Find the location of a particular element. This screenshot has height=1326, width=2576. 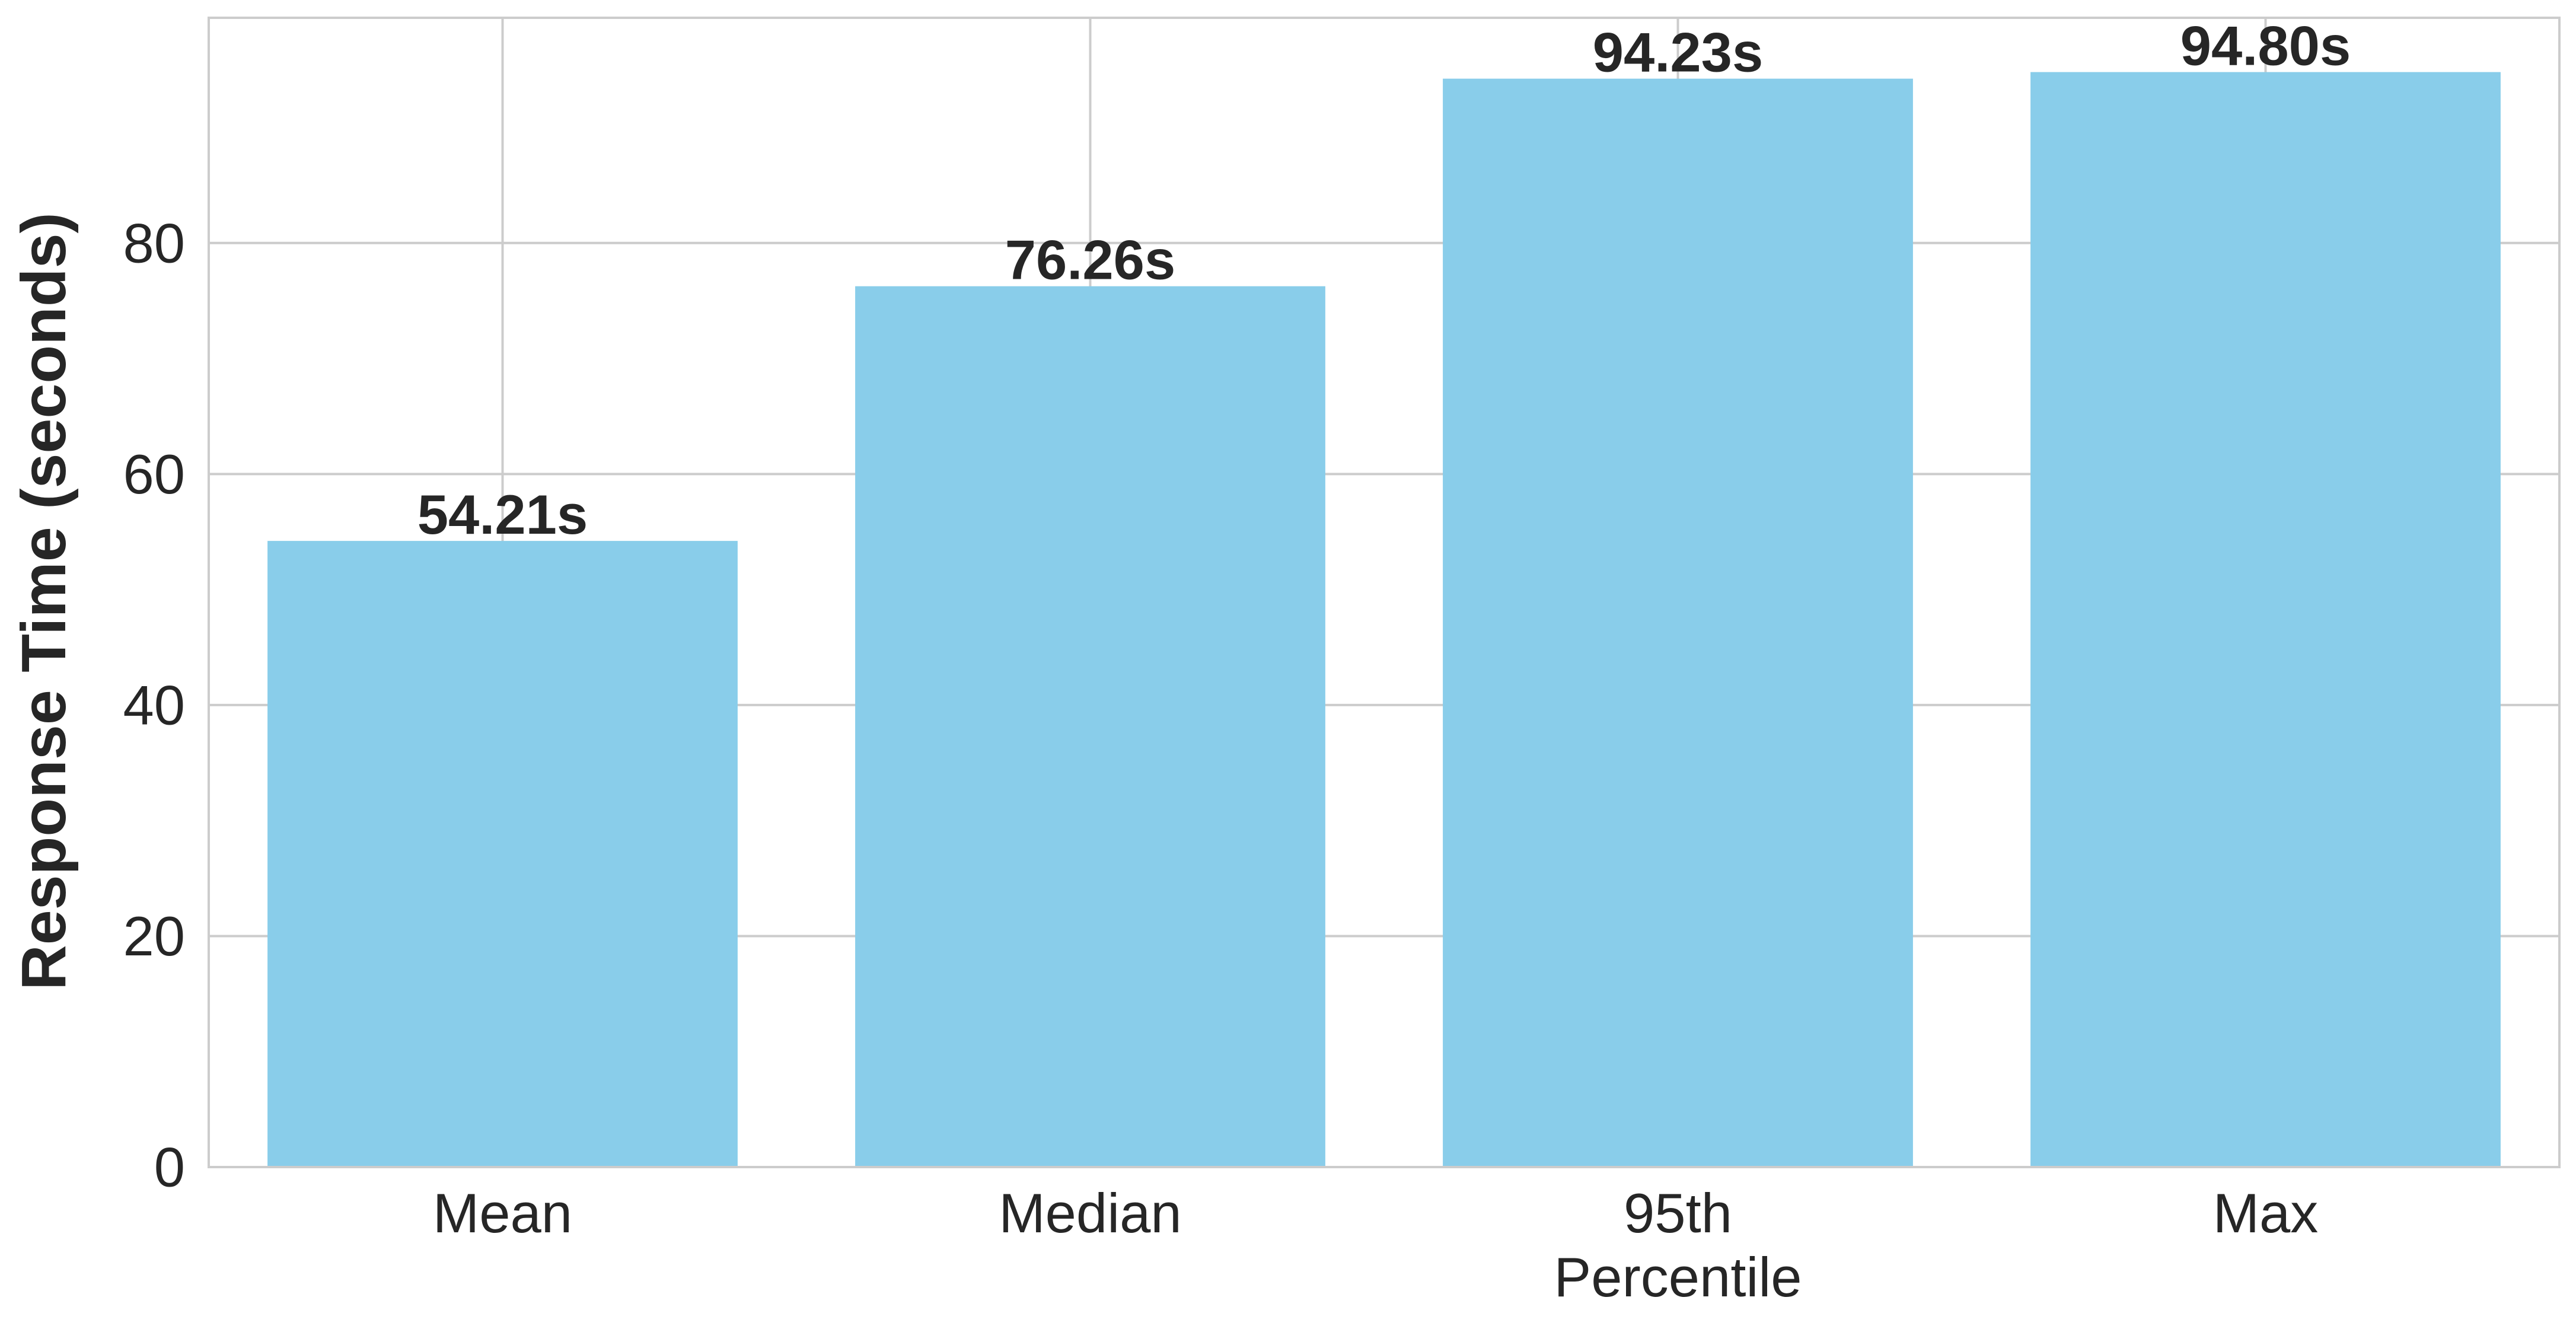

data-label-2: 94.23s is located at coordinates (1678, 53).